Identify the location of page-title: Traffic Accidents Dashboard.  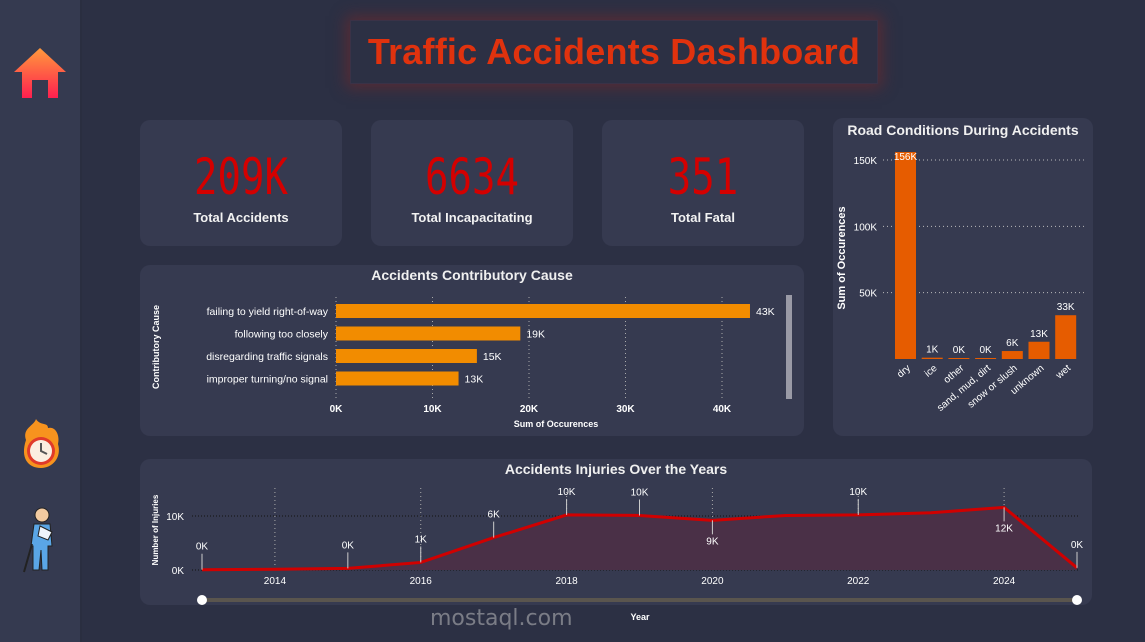
(614, 51).